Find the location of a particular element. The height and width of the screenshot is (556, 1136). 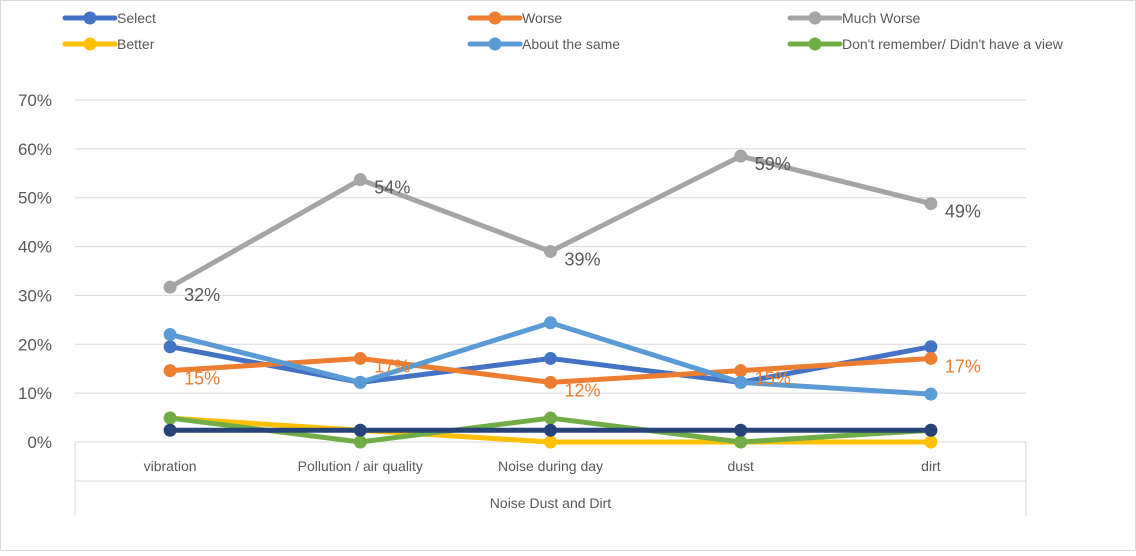

y-tick-label: 0% is located at coordinates (39, 442).